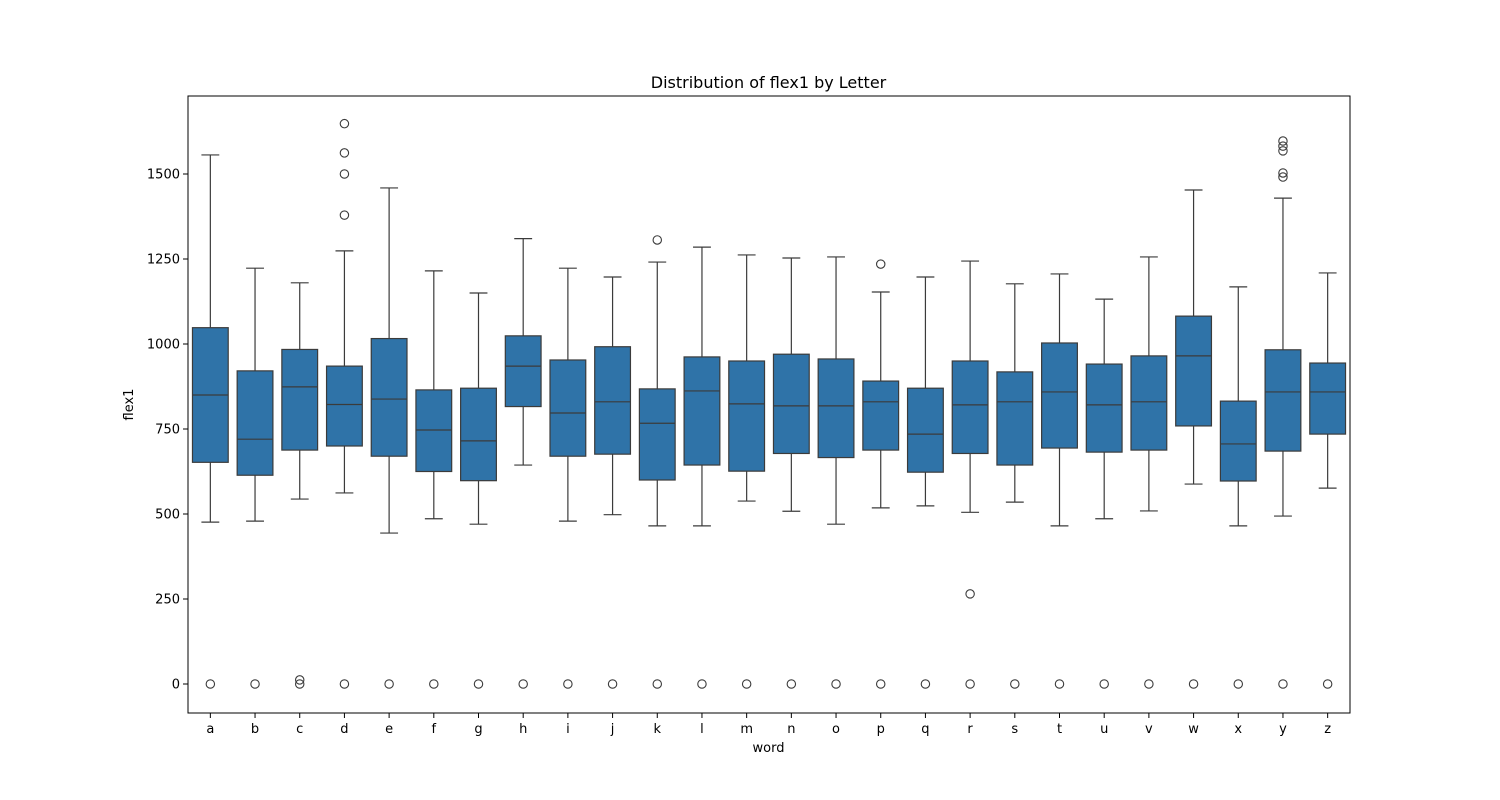  I want to click on y-axis-label: flex1, so click(129, 405).